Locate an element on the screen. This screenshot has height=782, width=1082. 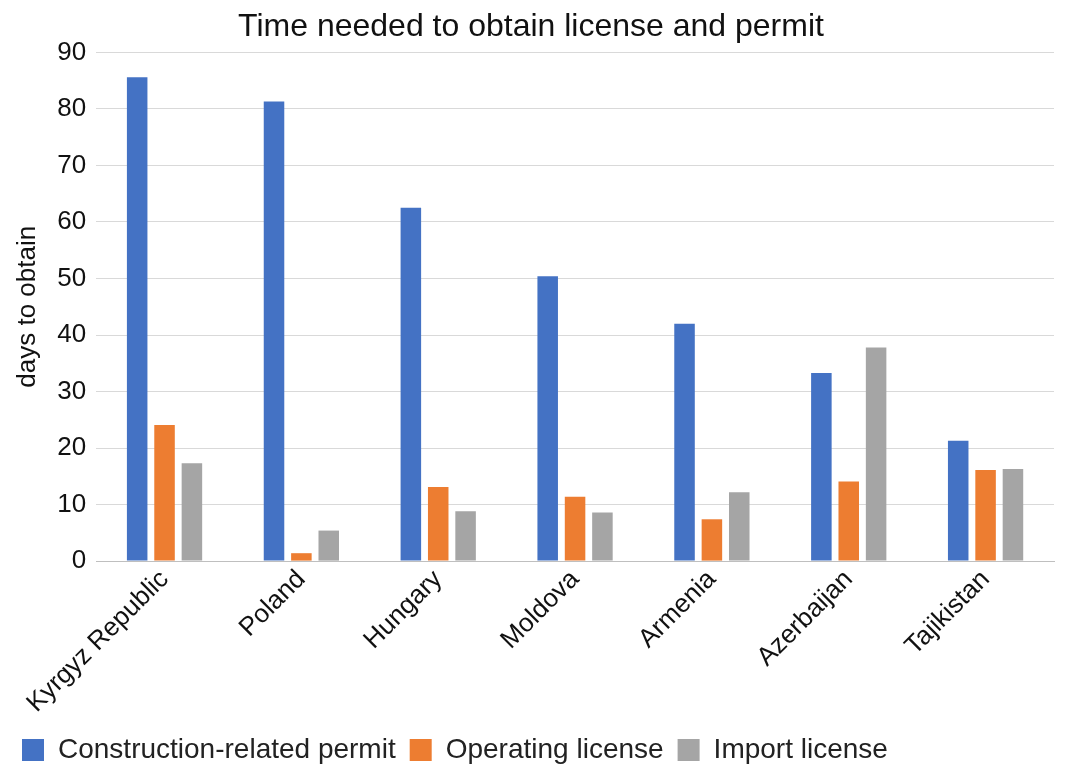
legend-label: Operating license is located at coordinates (554, 748).